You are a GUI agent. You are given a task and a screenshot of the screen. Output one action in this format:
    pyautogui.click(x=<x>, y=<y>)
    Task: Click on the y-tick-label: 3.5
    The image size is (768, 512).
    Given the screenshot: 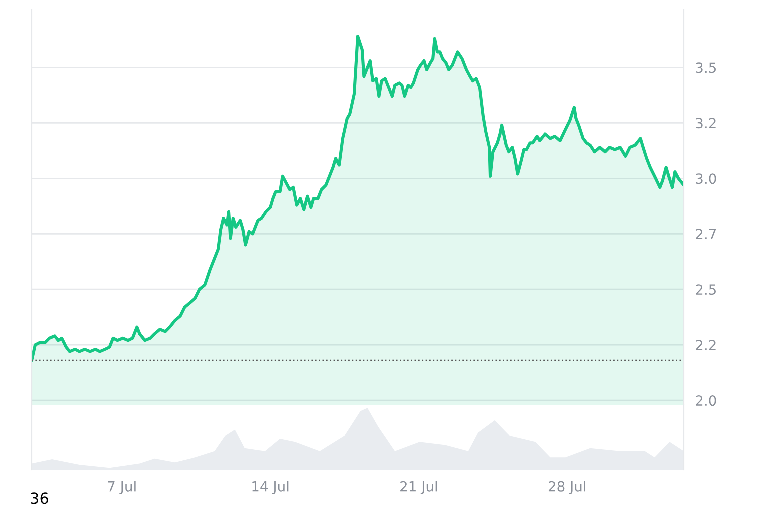 What is the action you would take?
    pyautogui.click(x=706, y=68)
    